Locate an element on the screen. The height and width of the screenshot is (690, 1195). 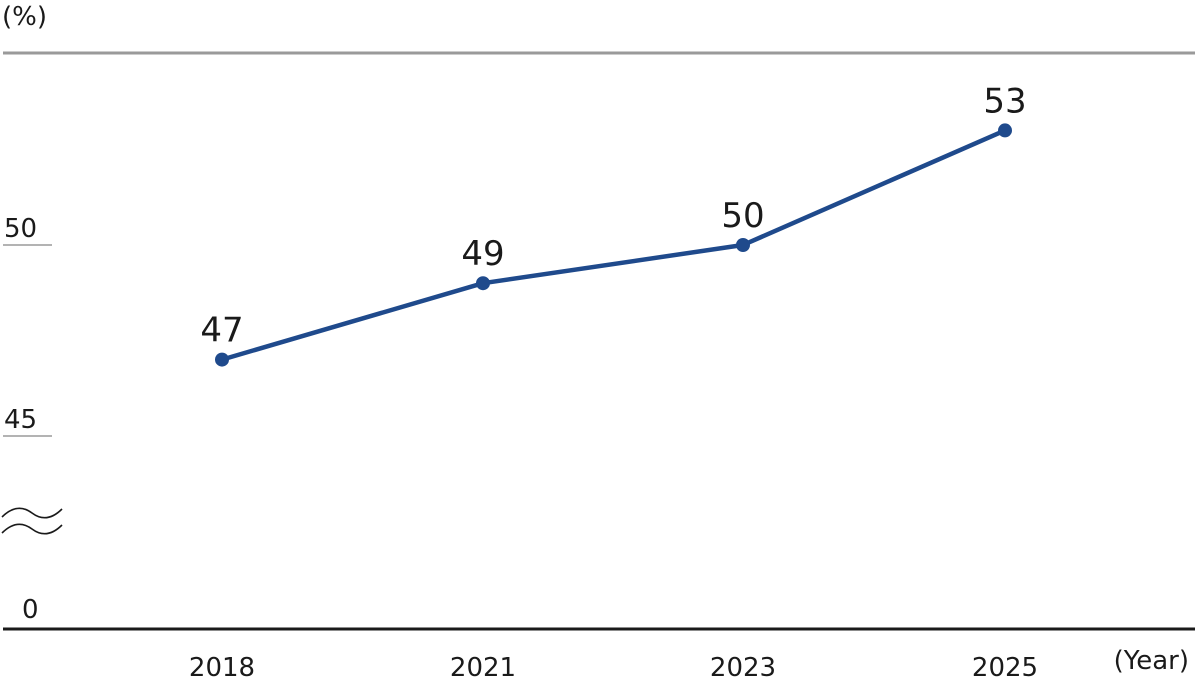
data-label: 50 is located at coordinates (742, 216).